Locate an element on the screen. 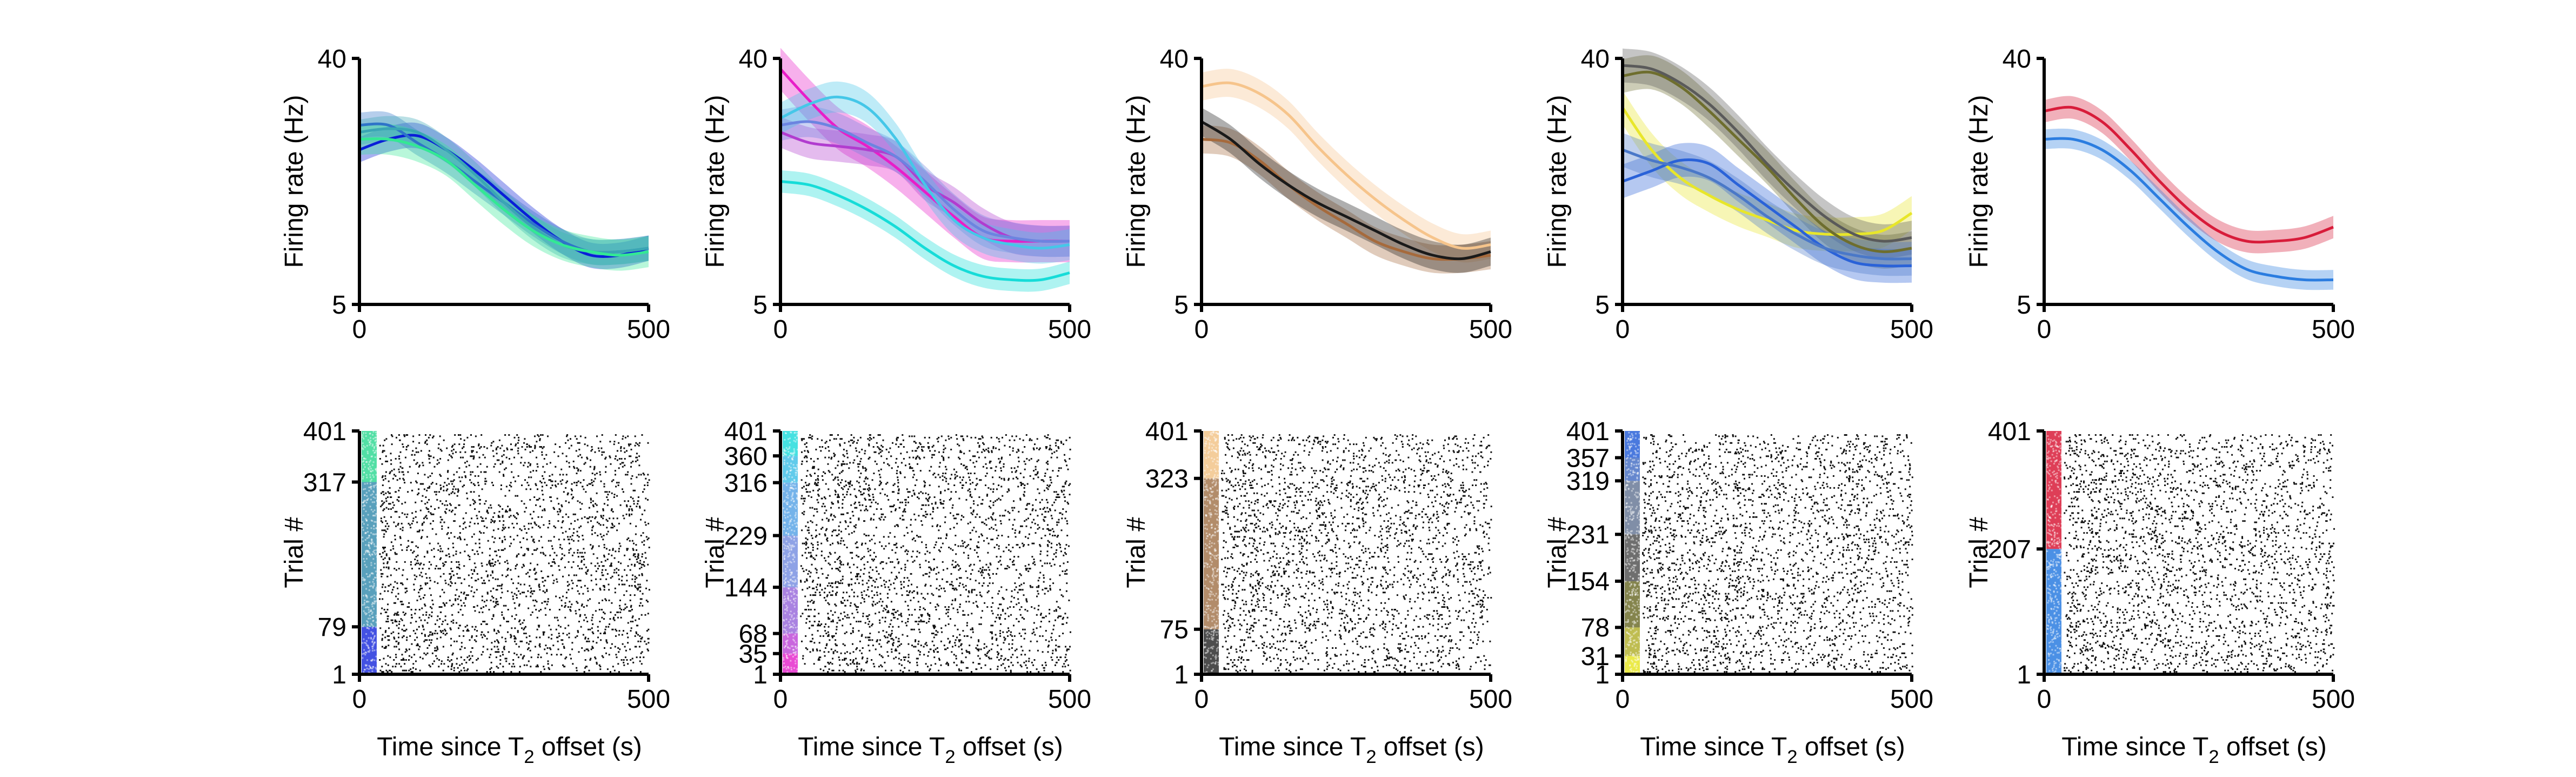 The height and width of the screenshot is (777, 2576). y-axis-label: Firing rate (Hz) is located at coordinates (1558, 182).